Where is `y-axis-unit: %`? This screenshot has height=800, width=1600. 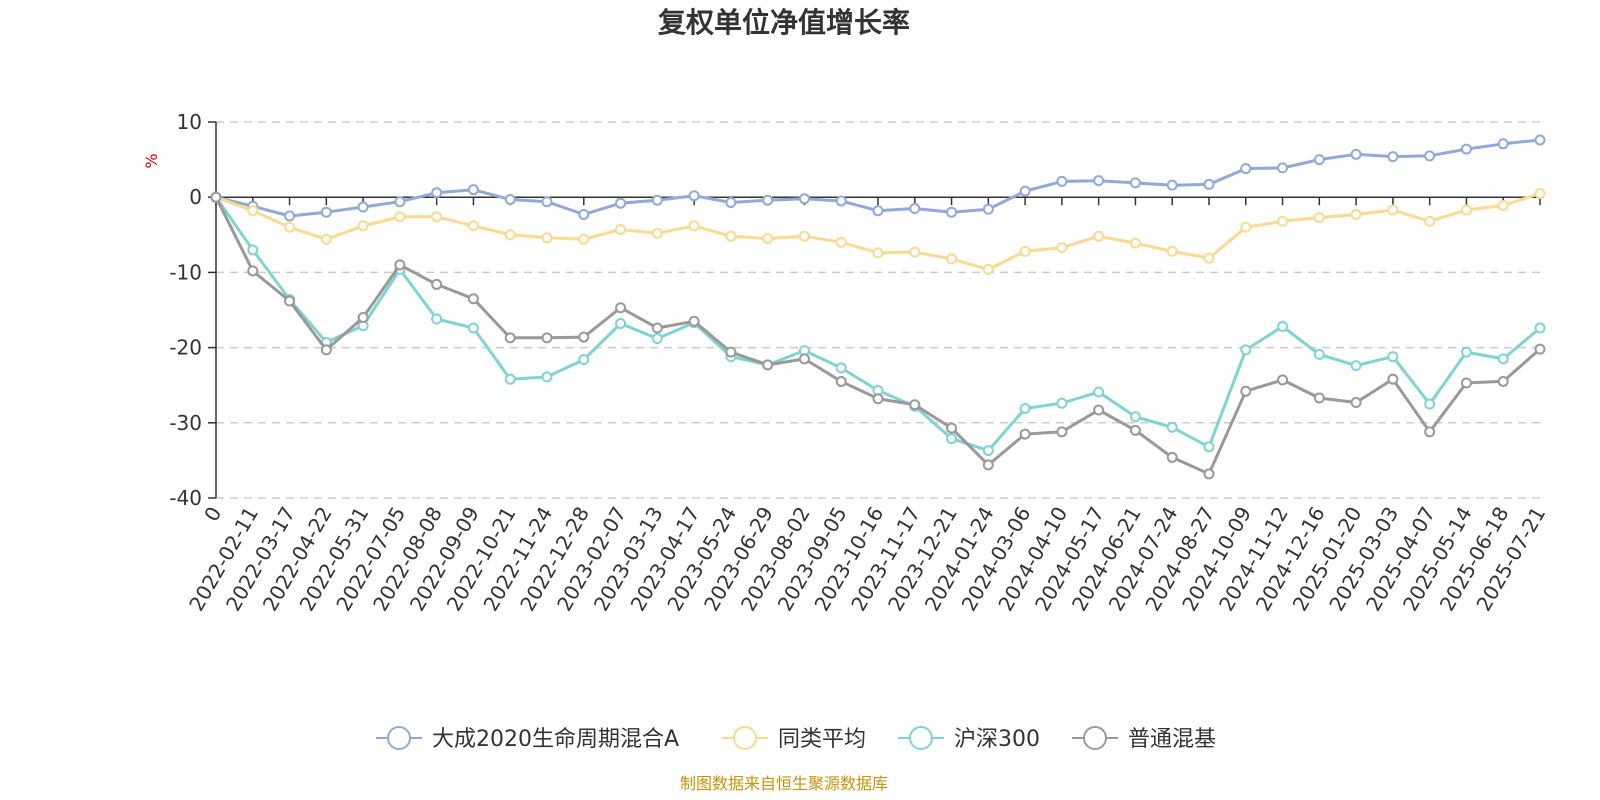 y-axis-unit: % is located at coordinates (151, 160).